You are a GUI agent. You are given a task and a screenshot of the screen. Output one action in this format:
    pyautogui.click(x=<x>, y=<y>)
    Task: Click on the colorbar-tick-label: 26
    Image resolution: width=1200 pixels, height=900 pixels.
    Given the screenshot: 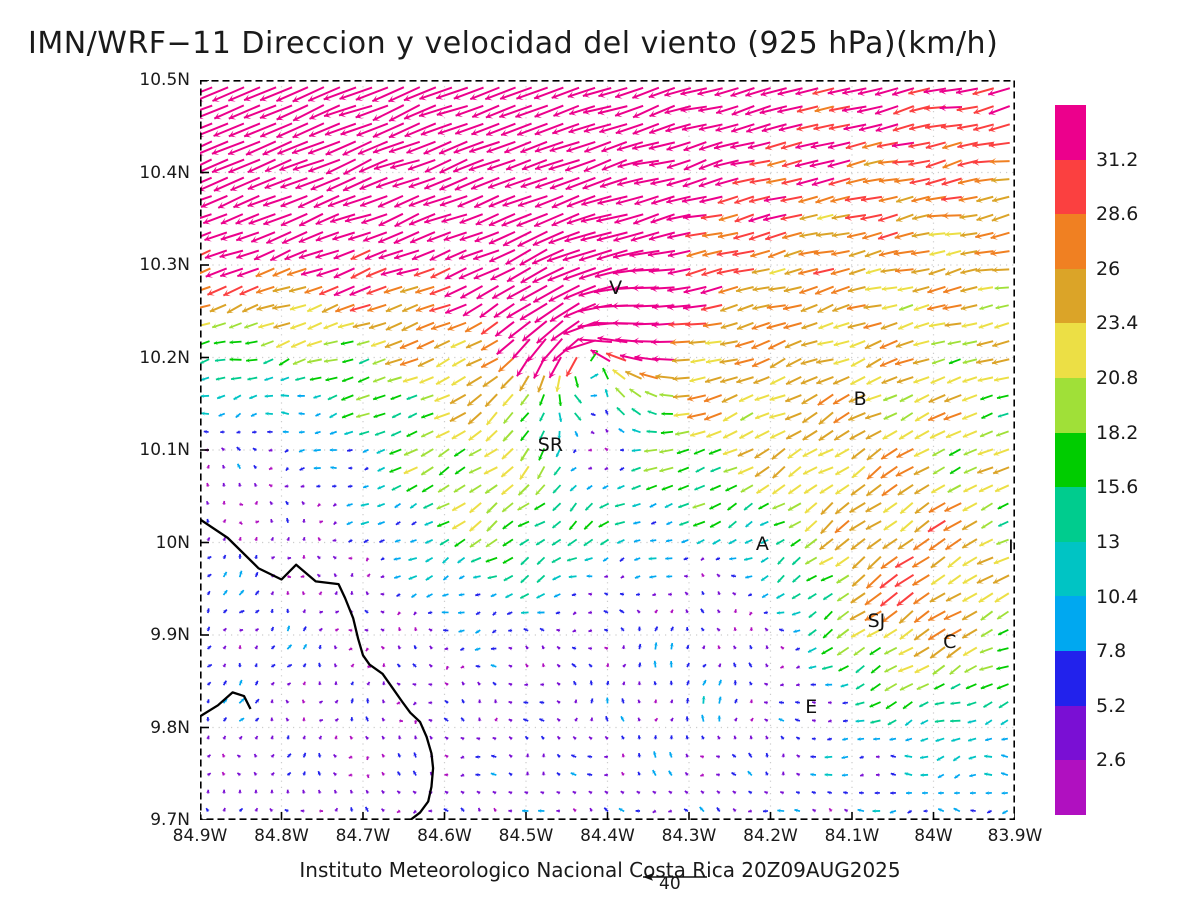 What is the action you would take?
    pyautogui.click(x=1108, y=268)
    